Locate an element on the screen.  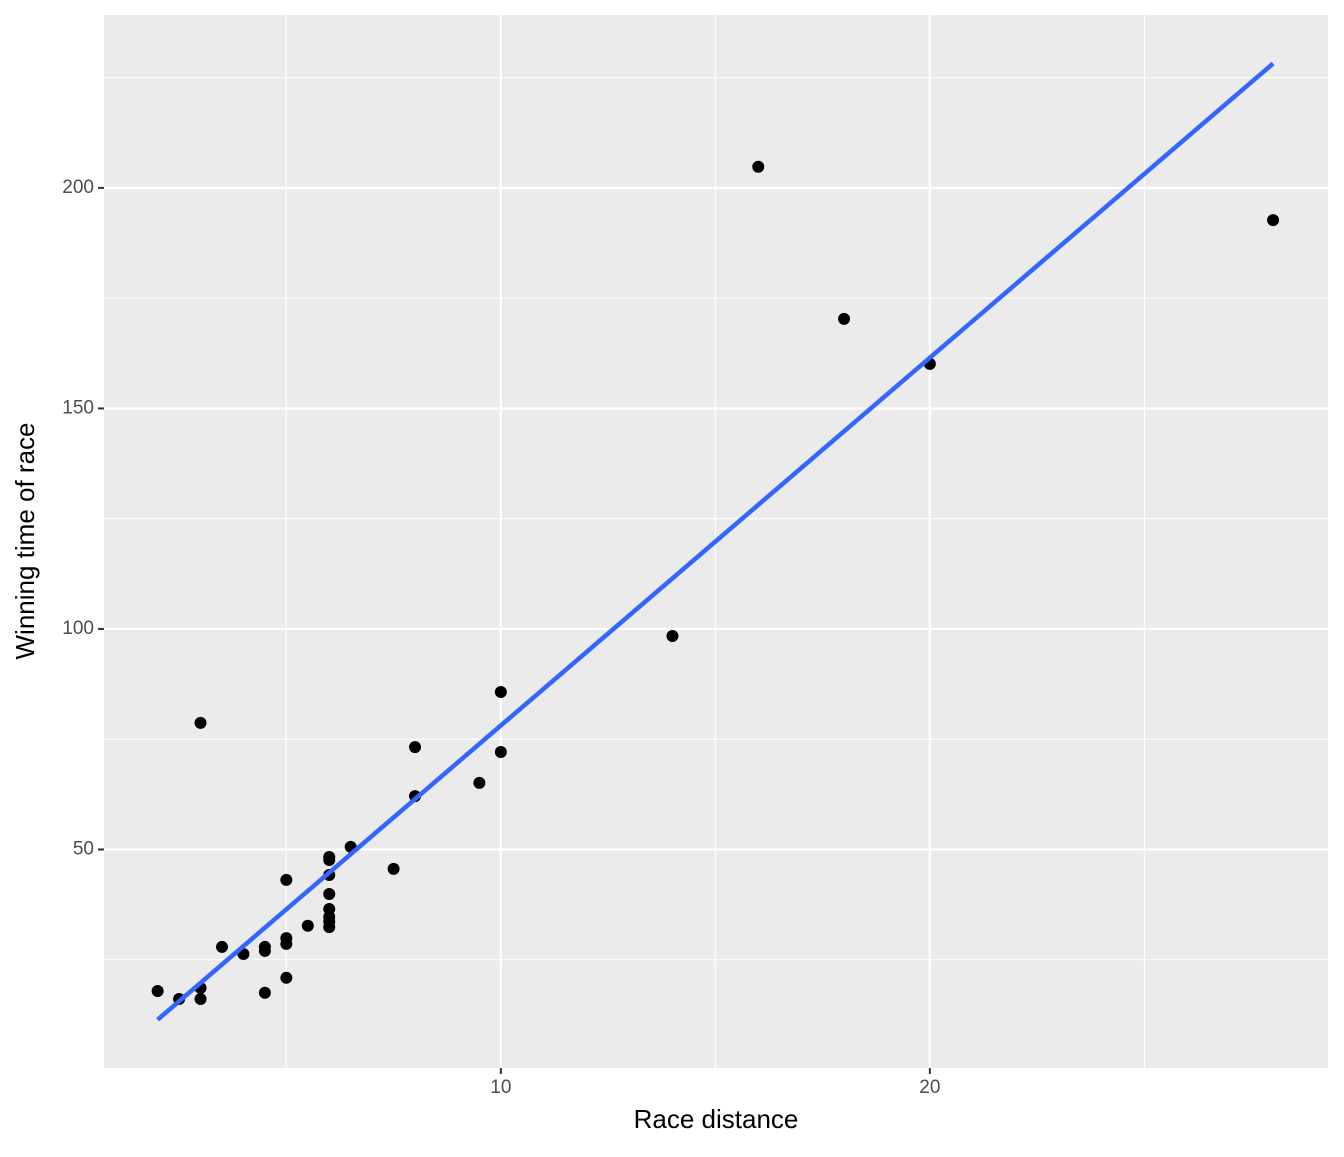
y-tick-label: 200 is located at coordinates (78, 187).